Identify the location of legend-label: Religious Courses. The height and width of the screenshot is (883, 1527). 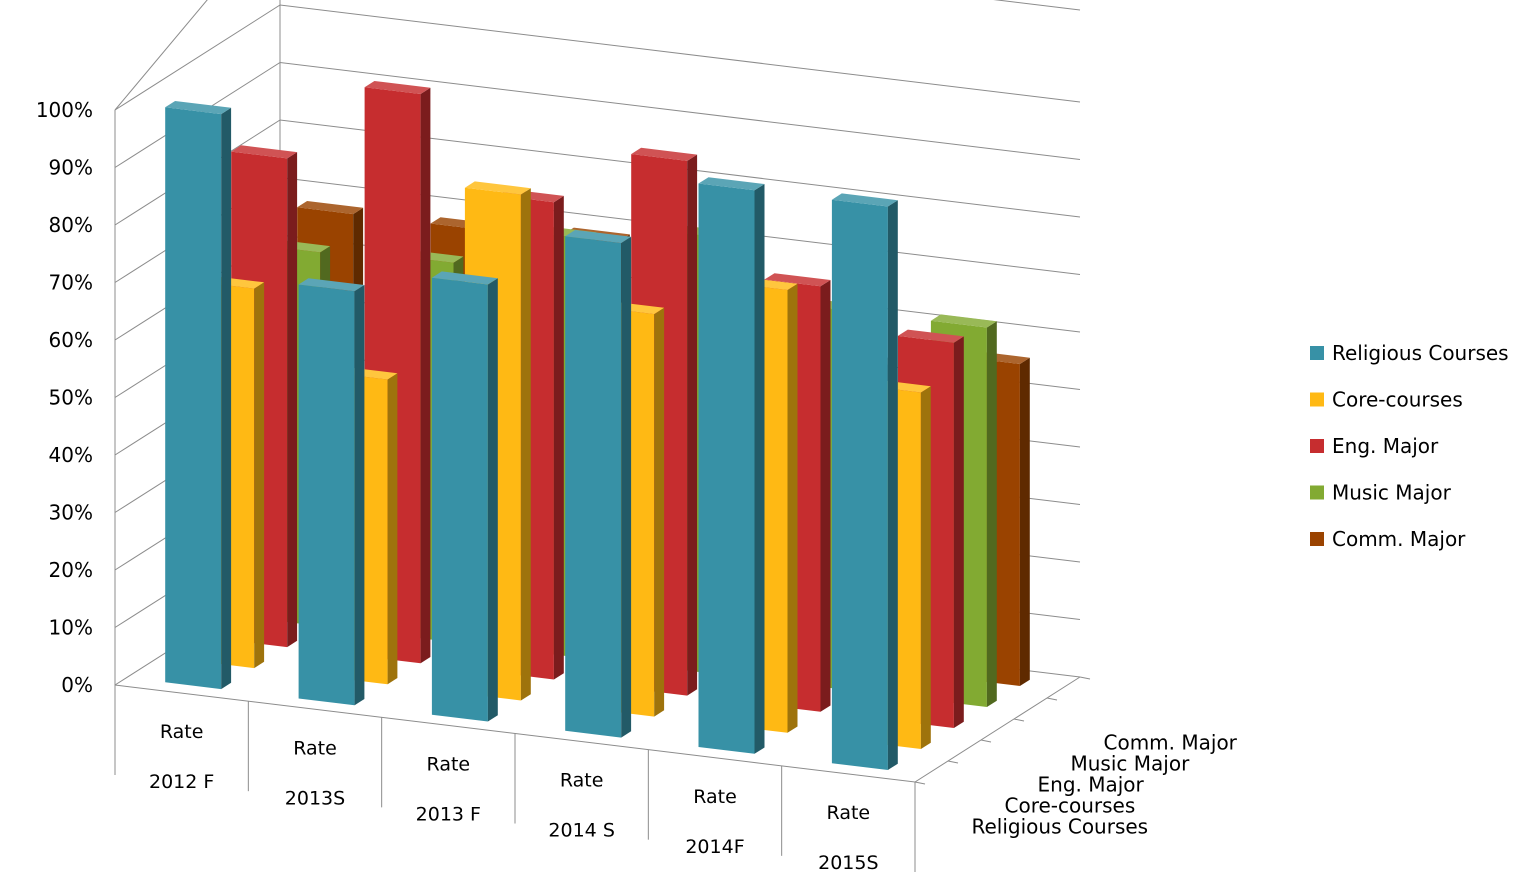
(1420, 353).